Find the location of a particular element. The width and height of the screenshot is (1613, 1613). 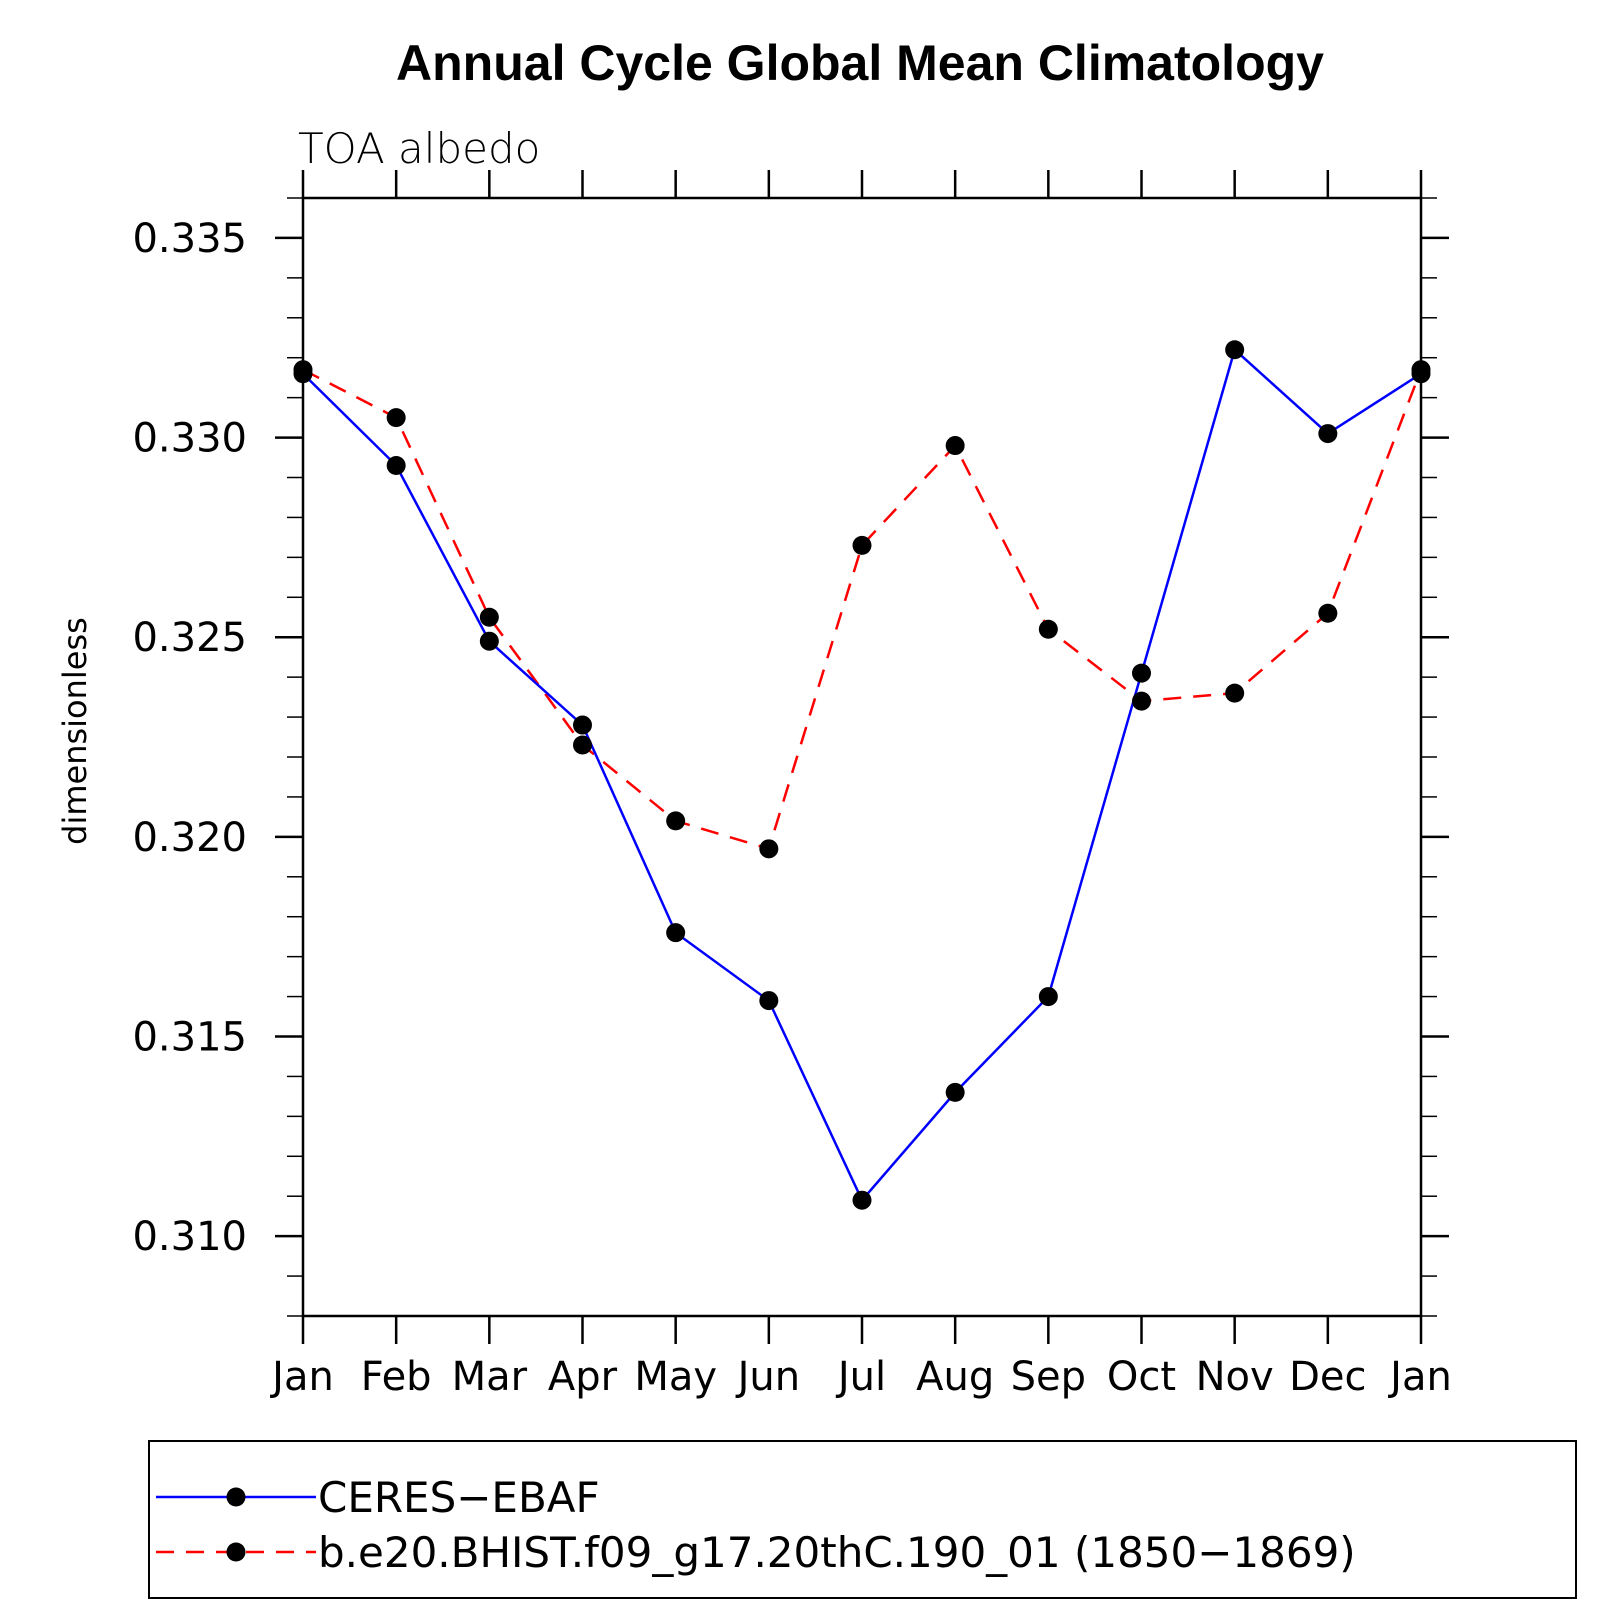

y-tick-label: 0.310 is located at coordinates (189, 1237).